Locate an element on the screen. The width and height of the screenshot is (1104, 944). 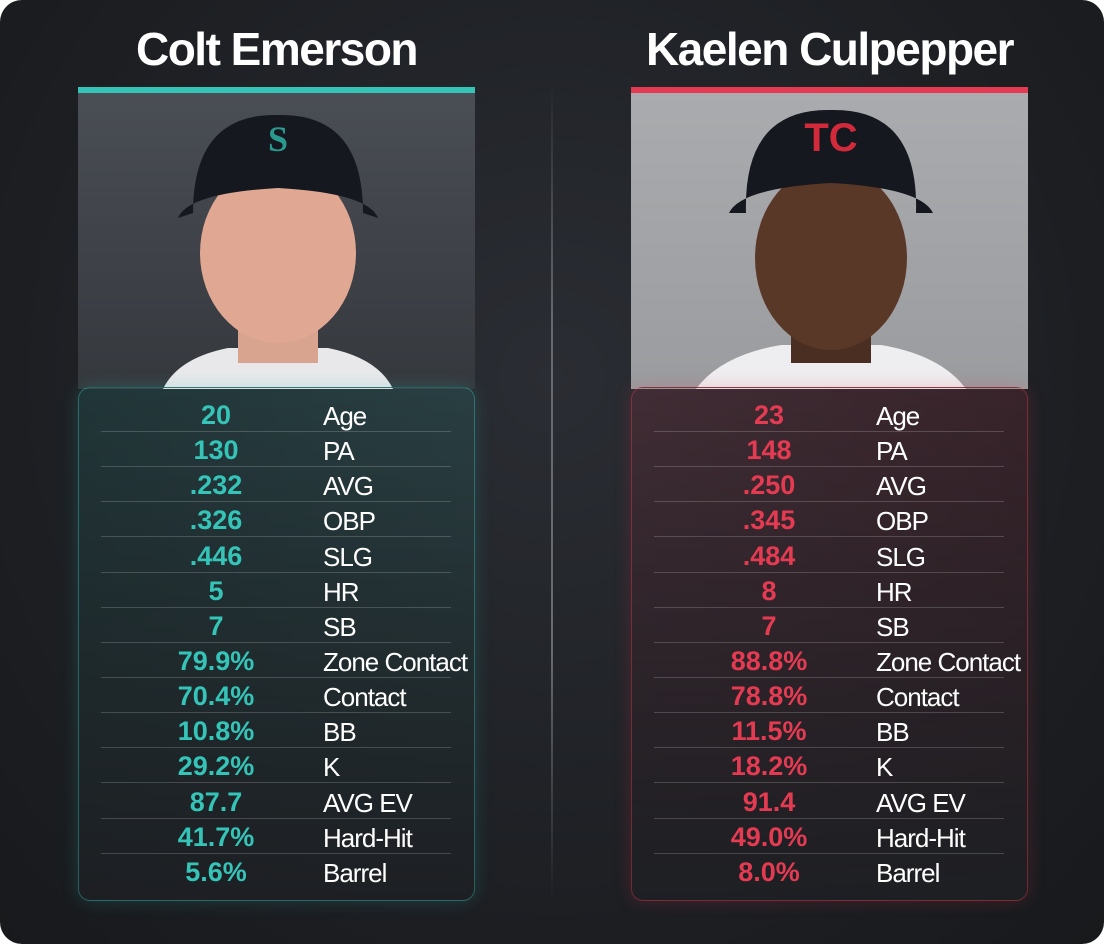
stat-value: 91.4 is located at coordinates (769, 801).